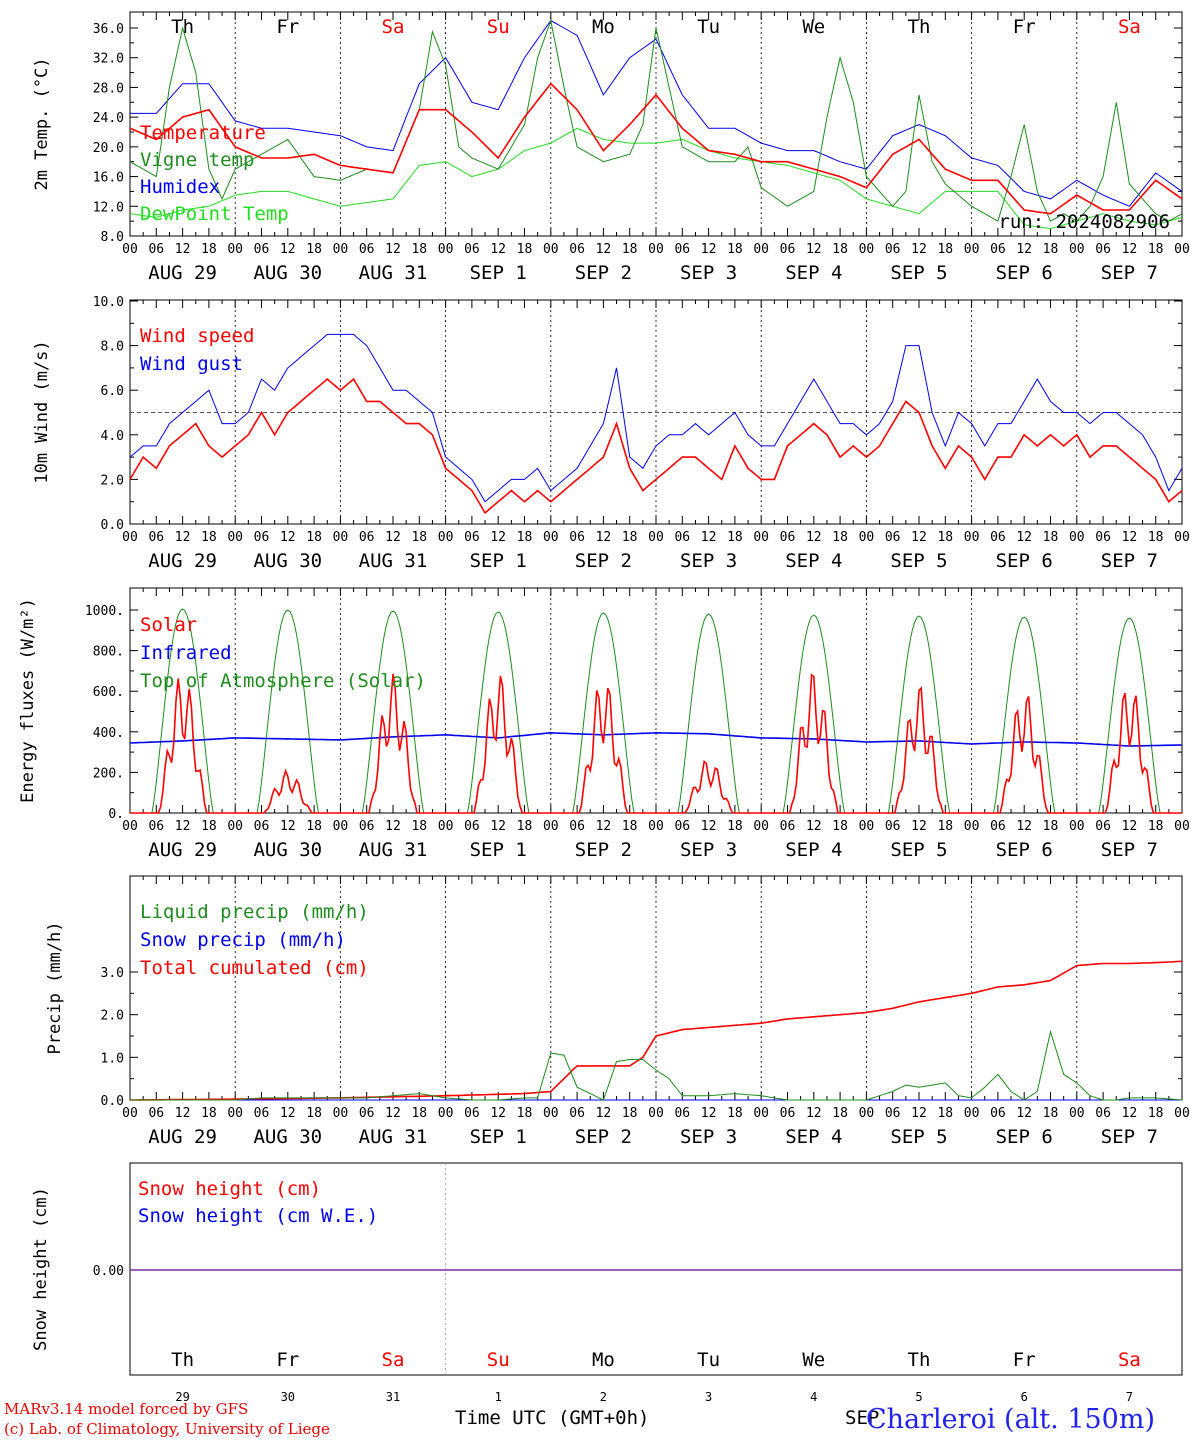  Describe the element at coordinates (112, 525) in the screenshot. I see `y-tick-label: 0.0` at that location.